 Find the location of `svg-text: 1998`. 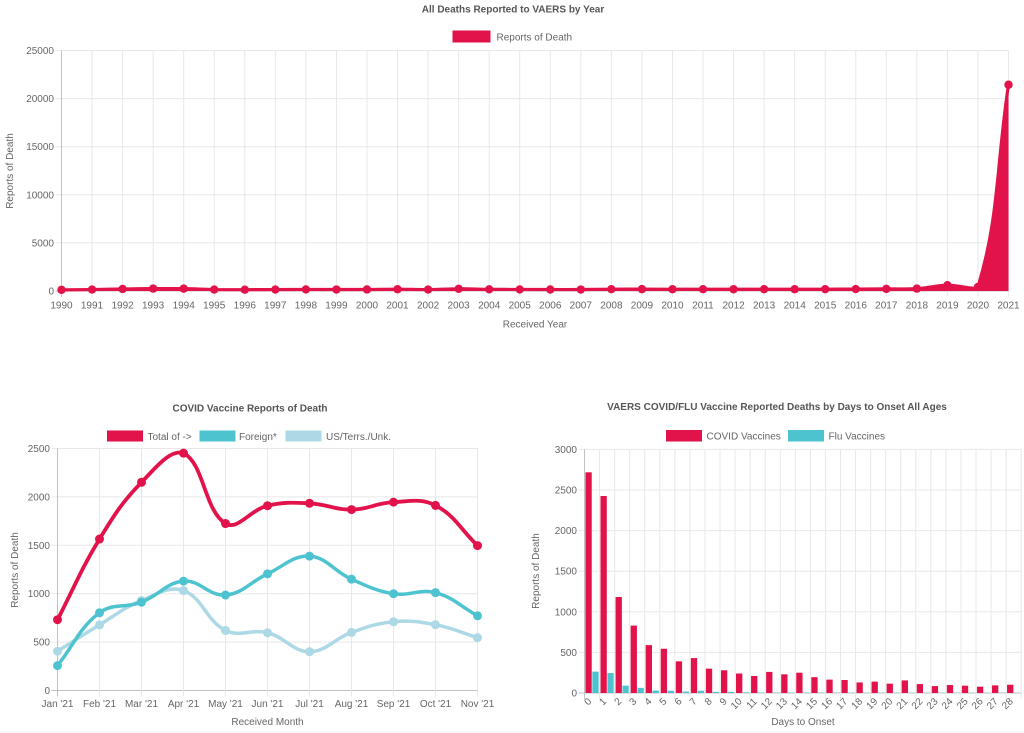

svg-text: 1998 is located at coordinates (306, 306).